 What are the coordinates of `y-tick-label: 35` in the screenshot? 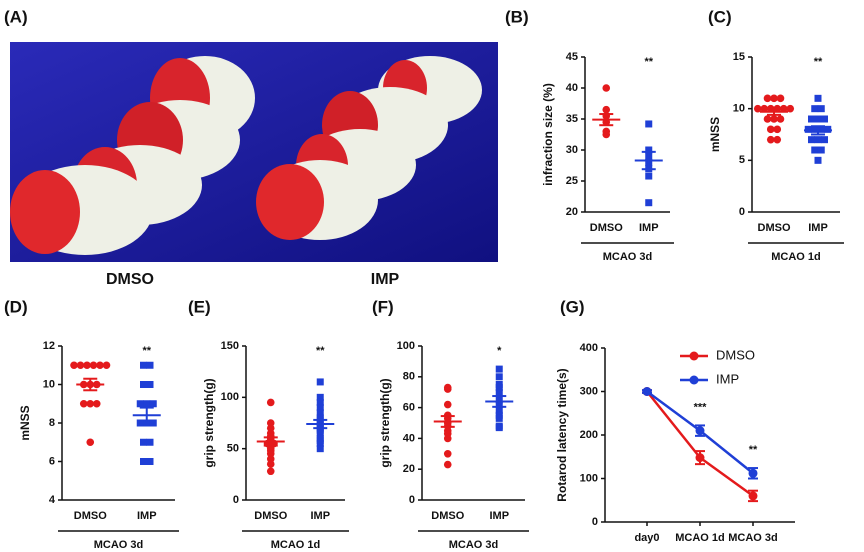 It's located at (572, 119).